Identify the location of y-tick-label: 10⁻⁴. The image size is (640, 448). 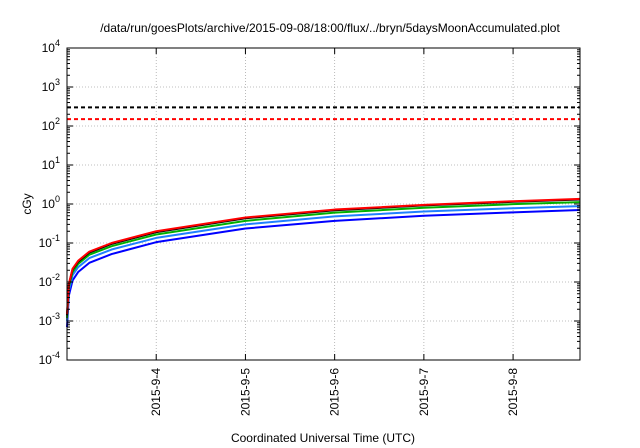
(49, 358).